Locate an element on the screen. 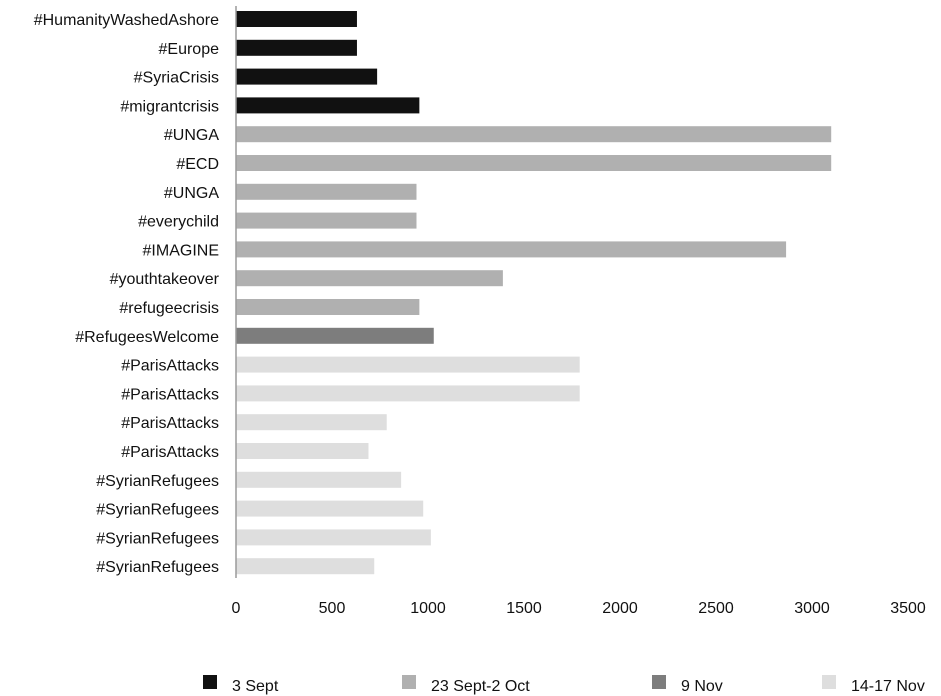 This screenshot has width=941, height=696. category-label: #everychild is located at coordinates (178, 222).